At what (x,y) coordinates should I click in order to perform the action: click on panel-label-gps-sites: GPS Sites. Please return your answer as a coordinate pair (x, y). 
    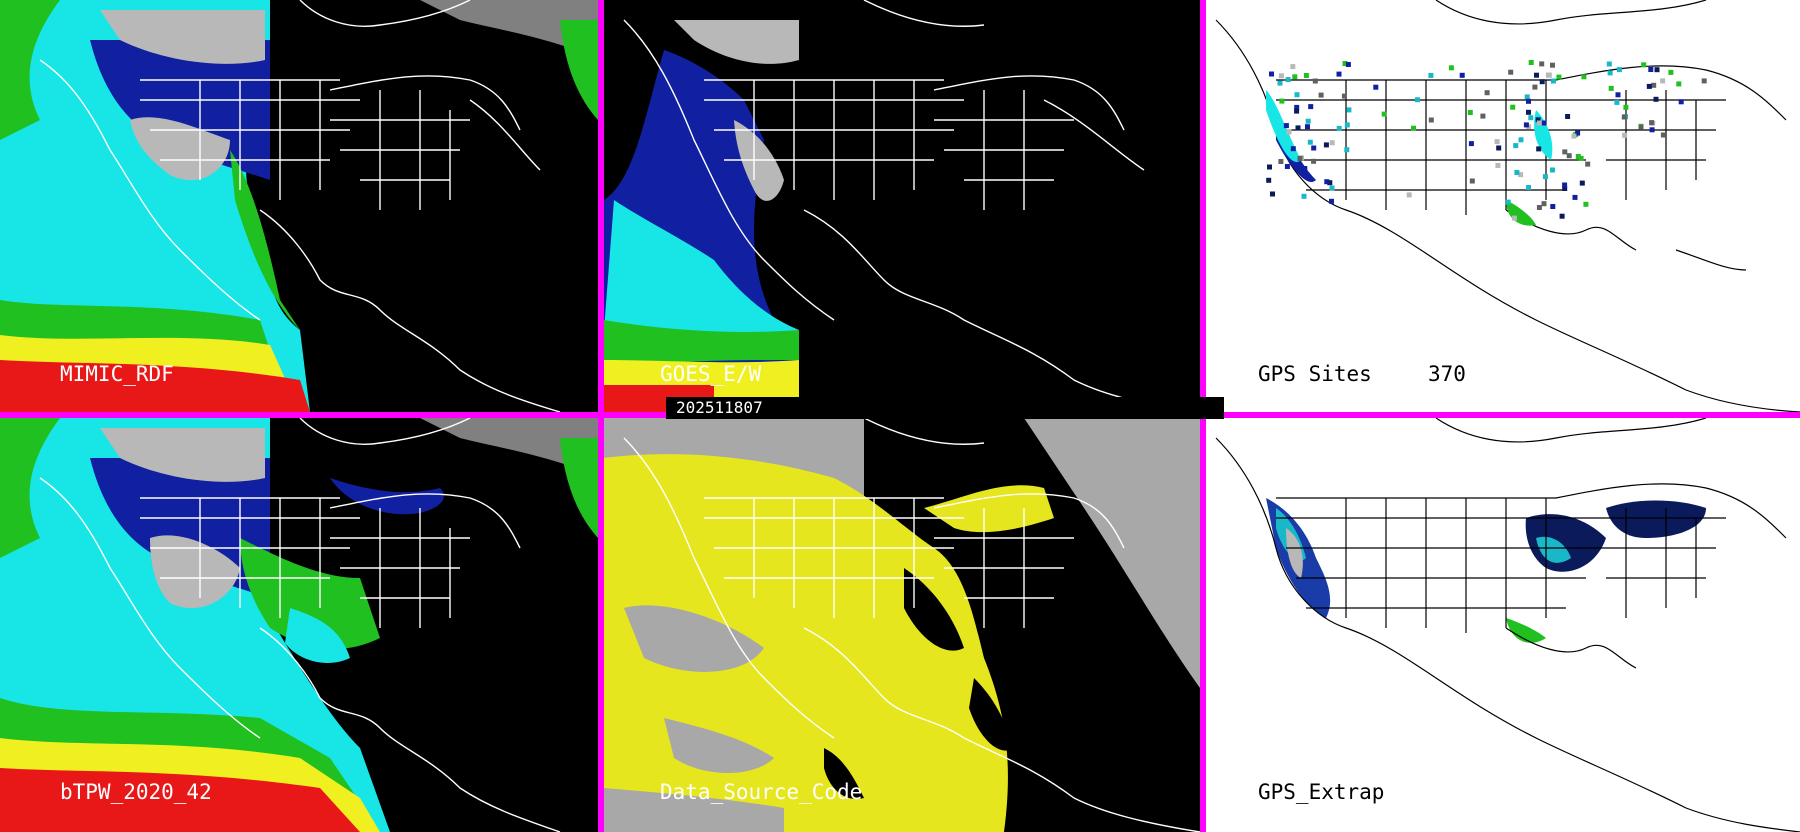
    Looking at the image, I should click on (1315, 374).